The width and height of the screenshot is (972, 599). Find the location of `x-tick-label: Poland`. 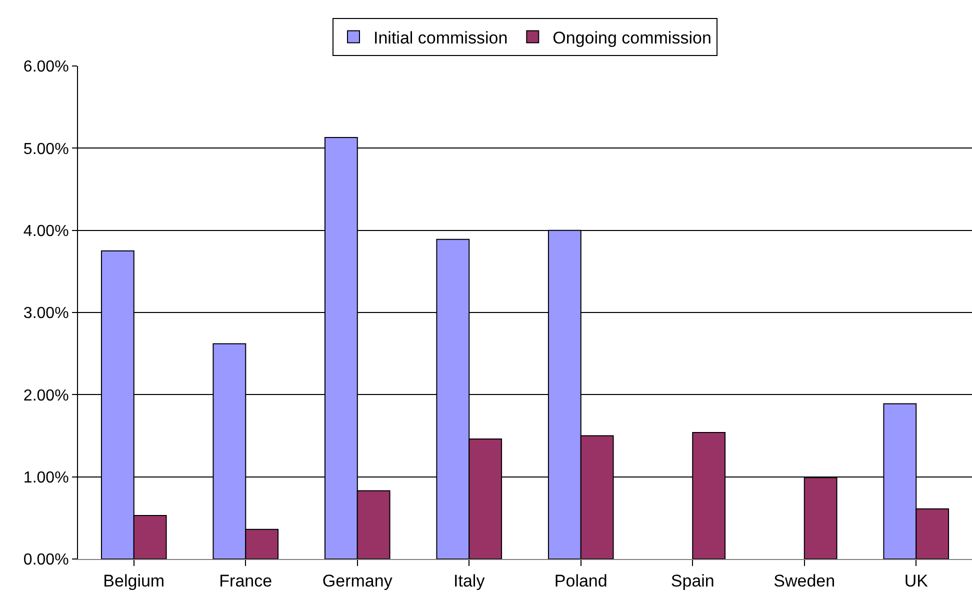

x-tick-label: Poland is located at coordinates (581, 580).